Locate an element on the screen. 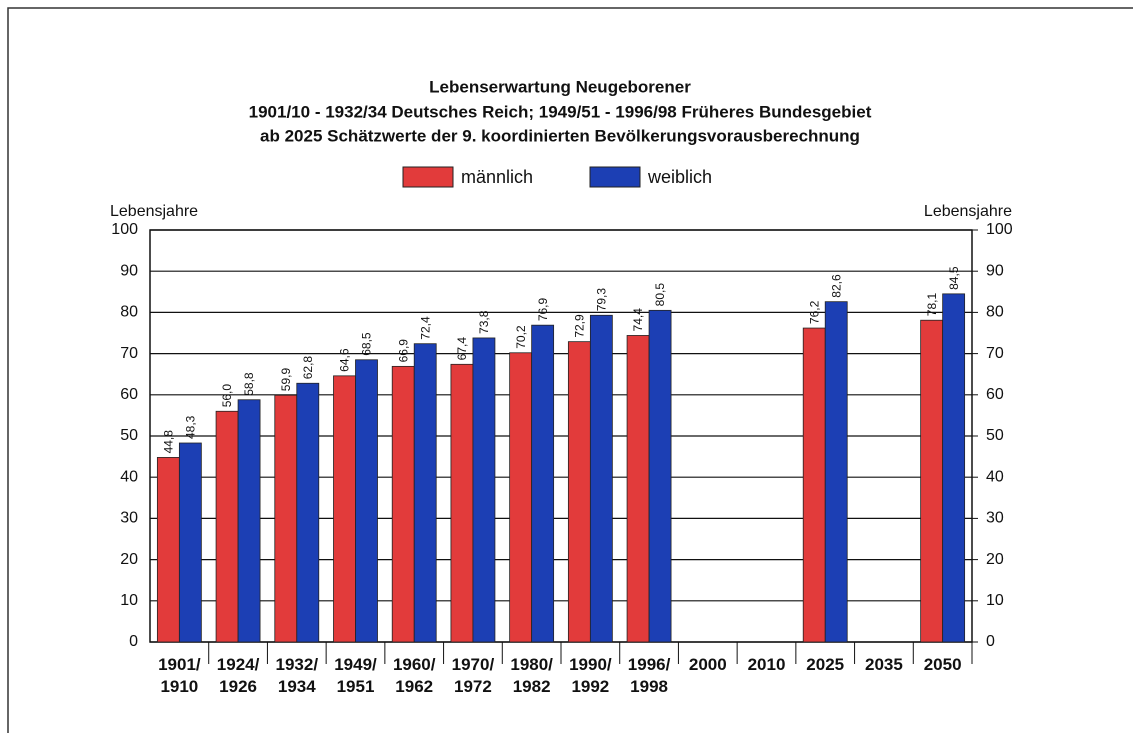 The image size is (1133, 733). value-label: 67,4 is located at coordinates (462, 349).